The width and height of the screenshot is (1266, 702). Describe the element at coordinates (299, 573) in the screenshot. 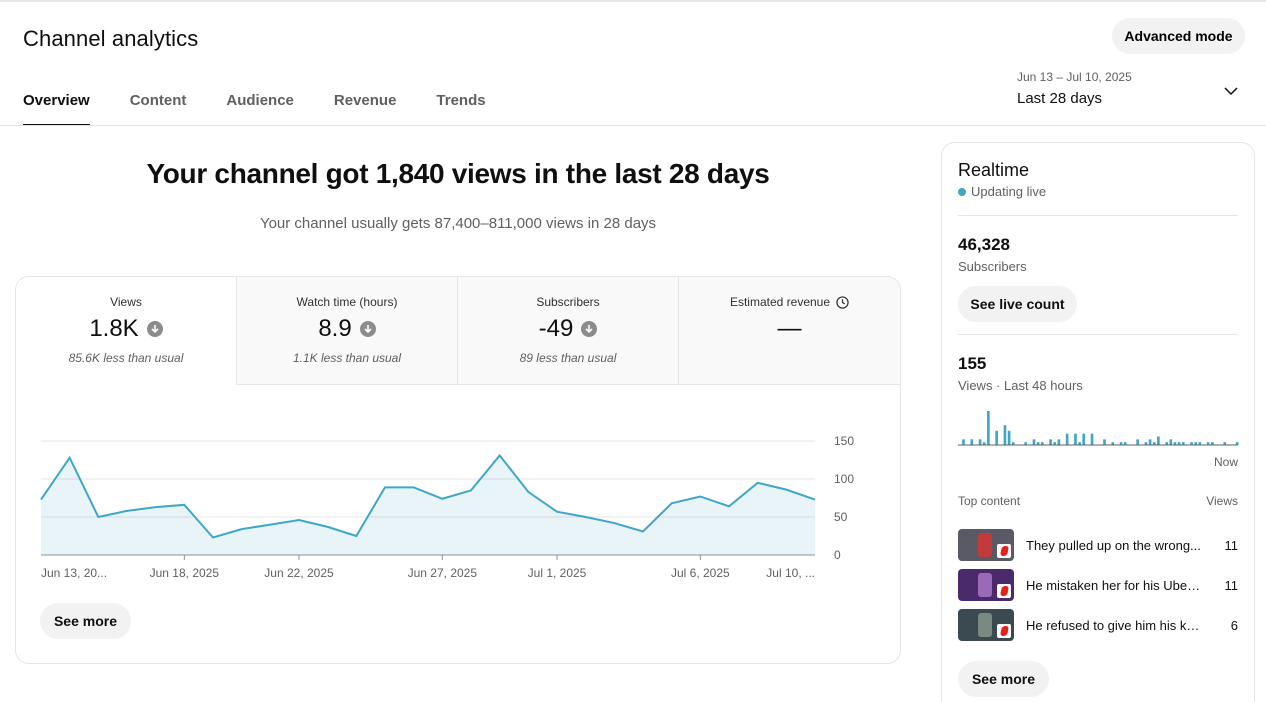

I see `x-tick-label: Jun 22, 2025` at that location.